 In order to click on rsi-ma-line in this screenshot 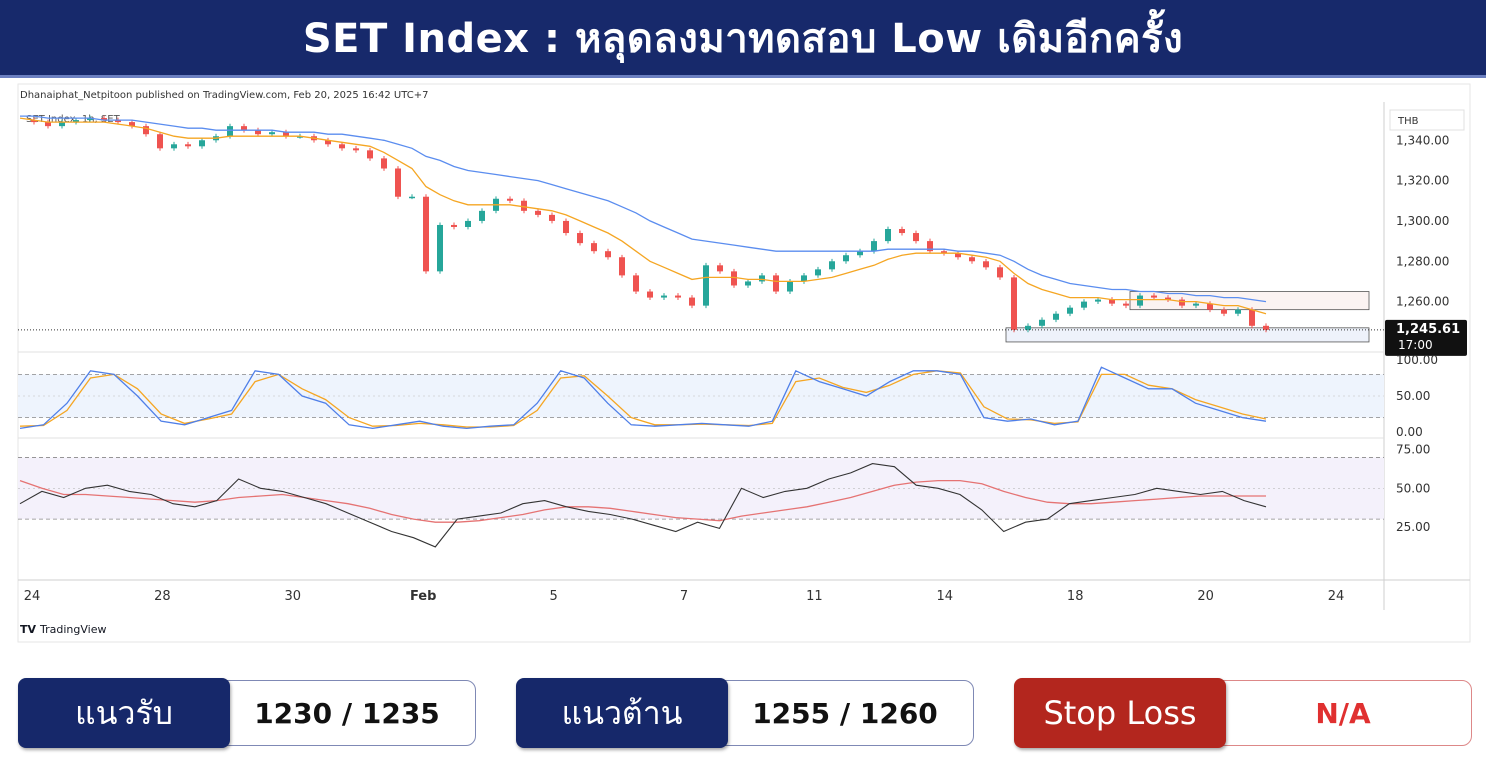, I will do `click(642, 501)`.